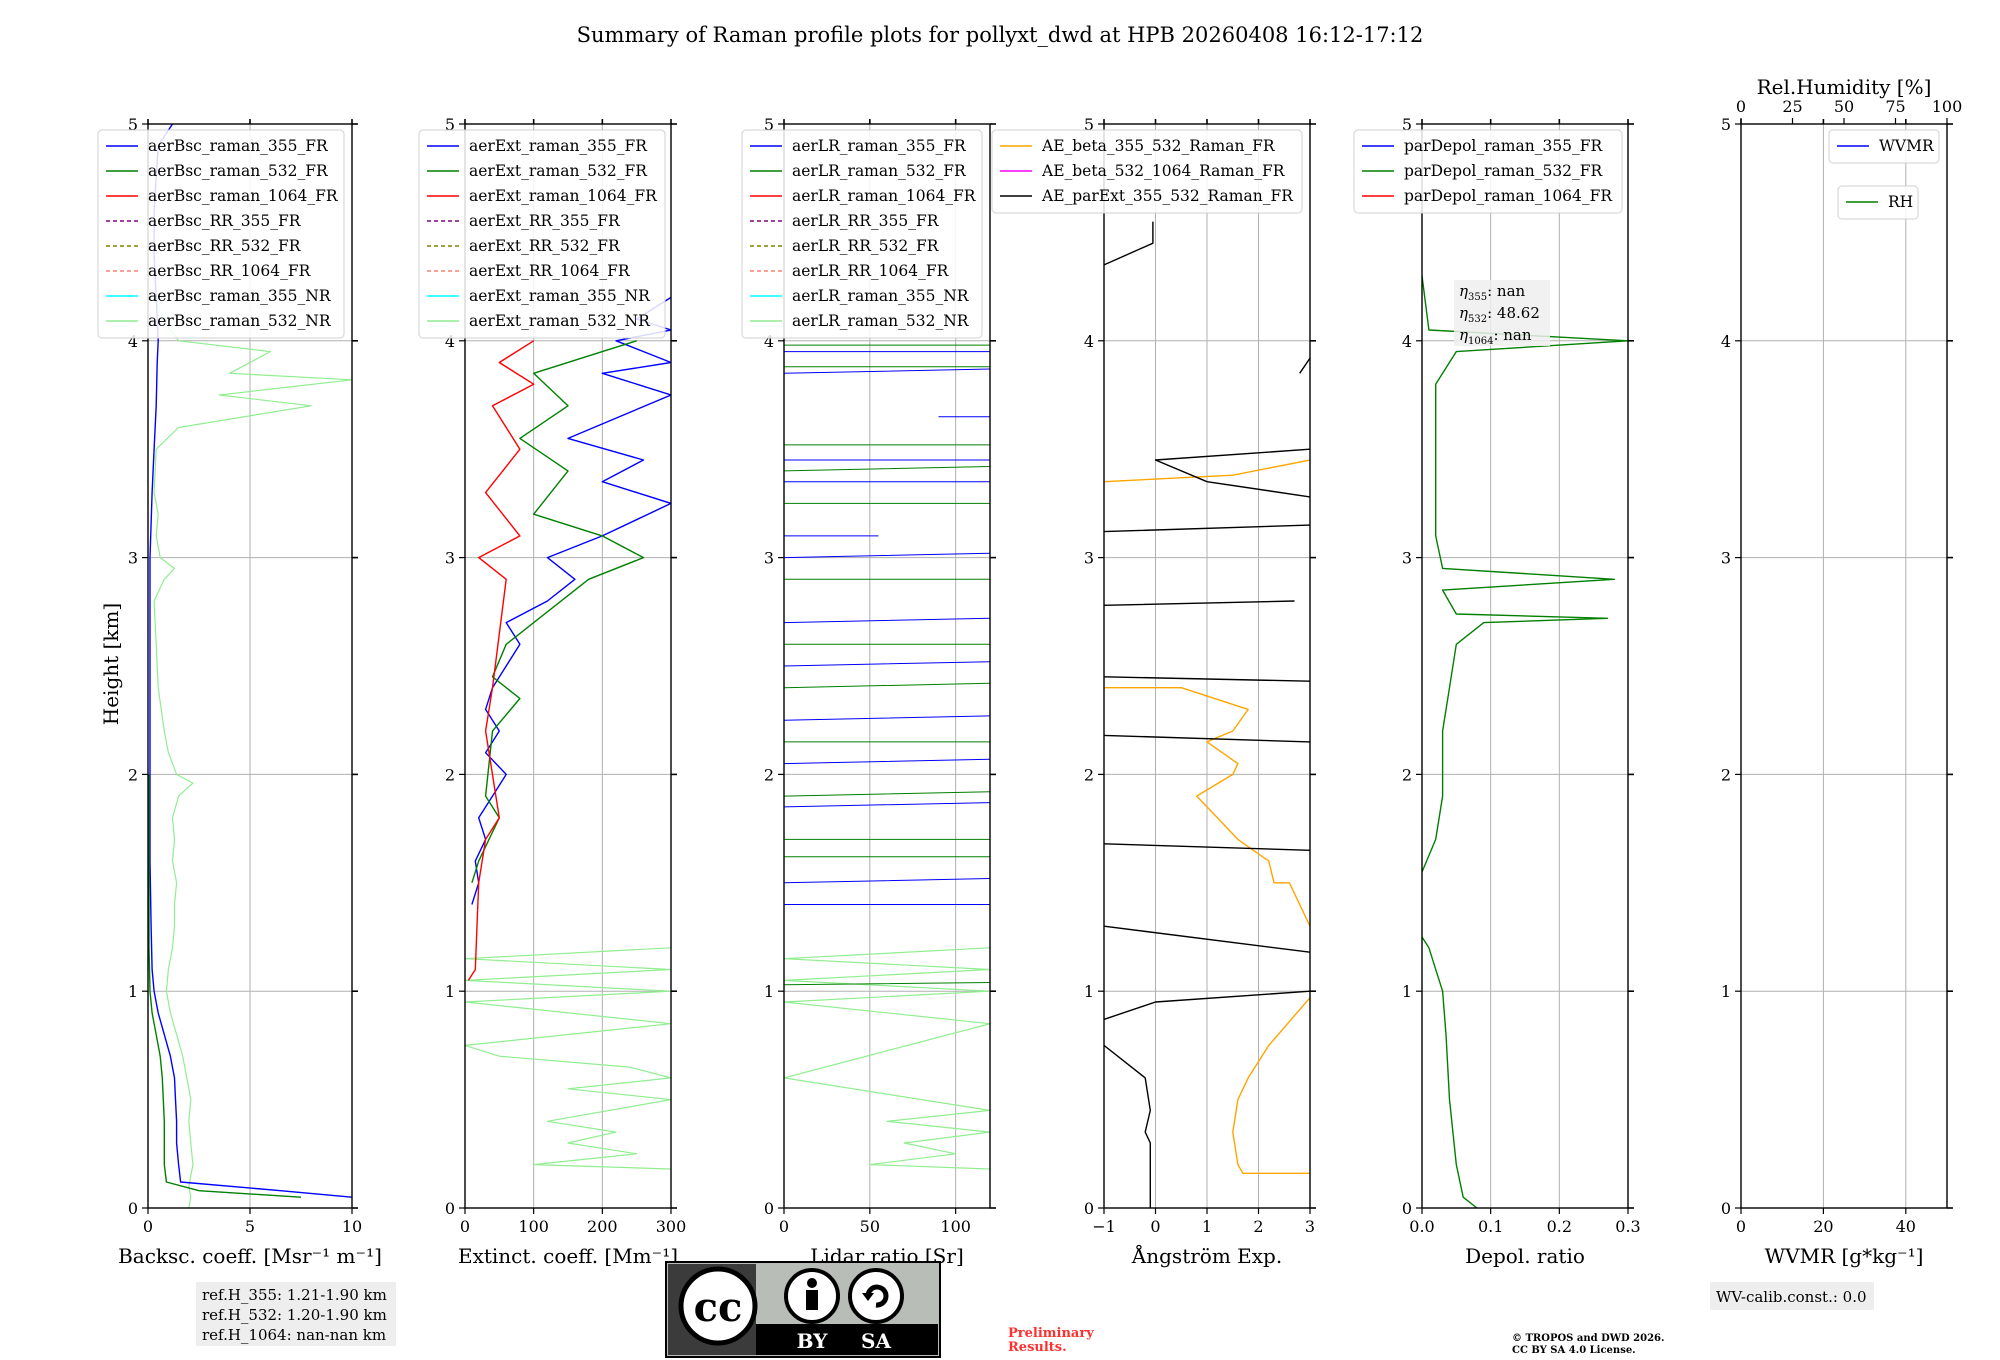  I want to click on series-parDepol_raman_532_FR, so click(1525, 741).